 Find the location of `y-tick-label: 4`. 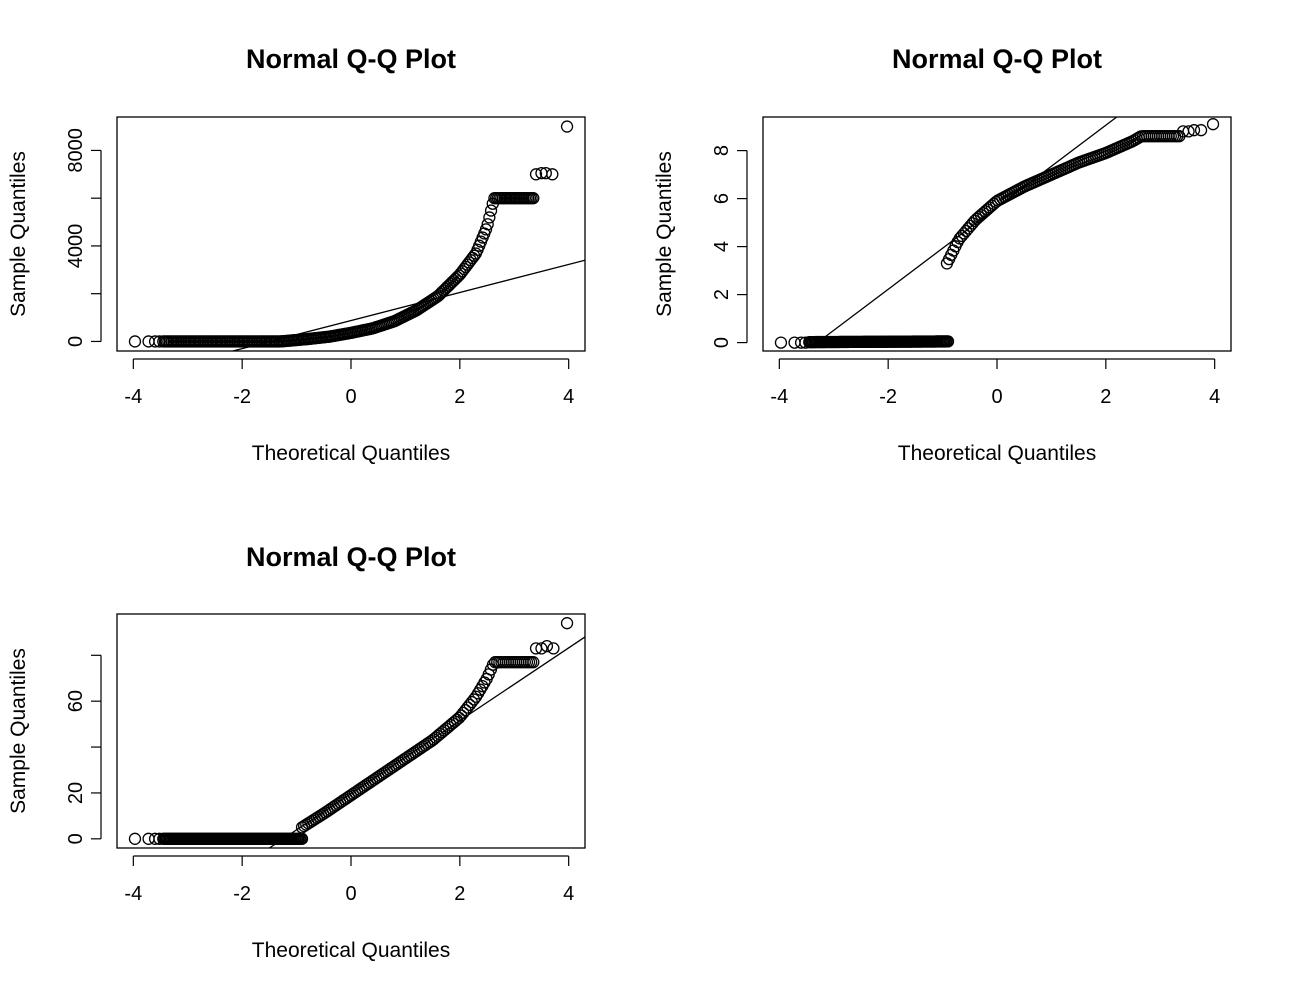

y-tick-label: 4 is located at coordinates (722, 246).